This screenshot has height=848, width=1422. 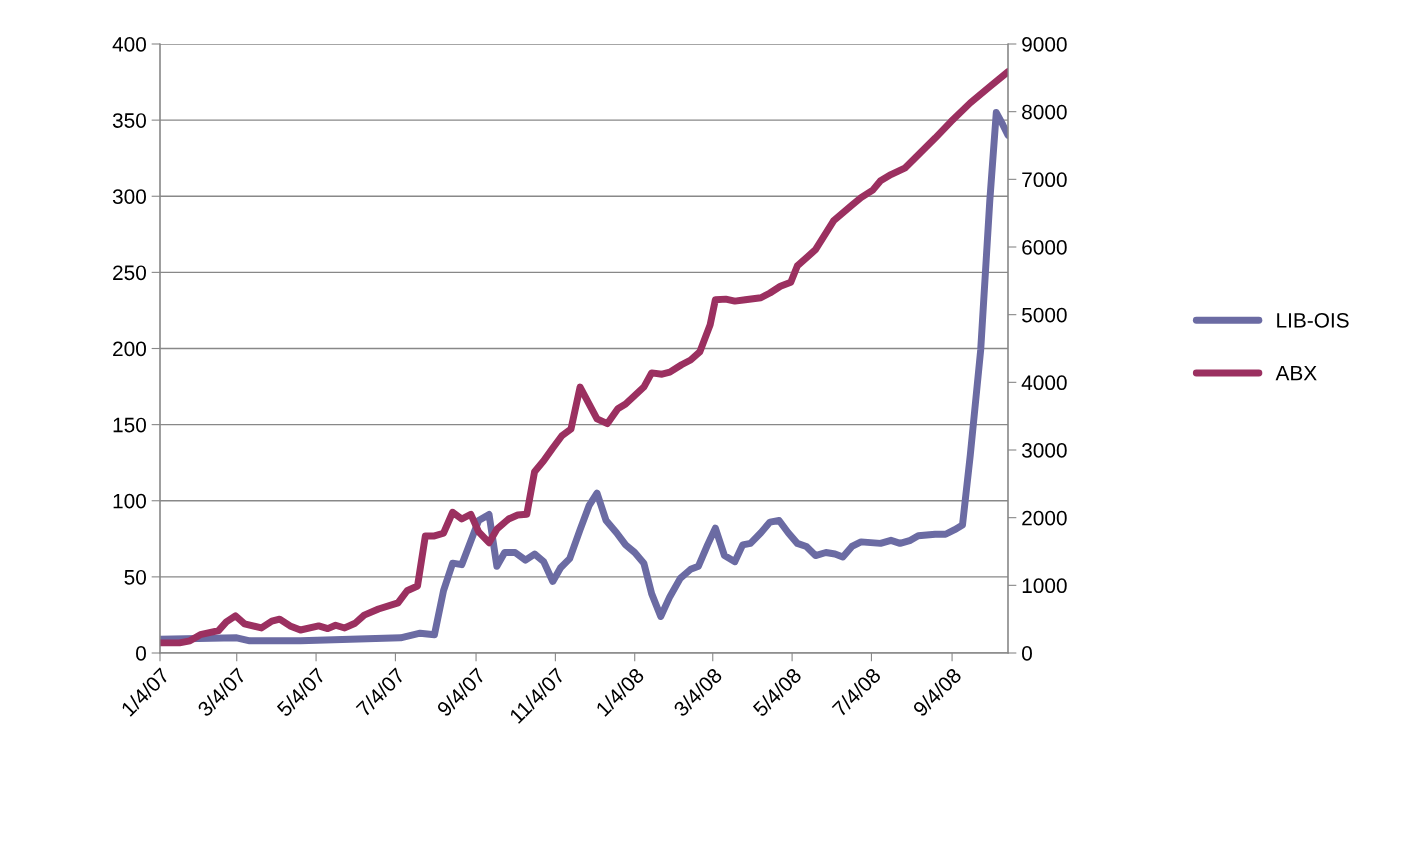 What do you see at coordinates (1044, 44) in the screenshot?
I see `y2-tick-label: 9000` at bounding box center [1044, 44].